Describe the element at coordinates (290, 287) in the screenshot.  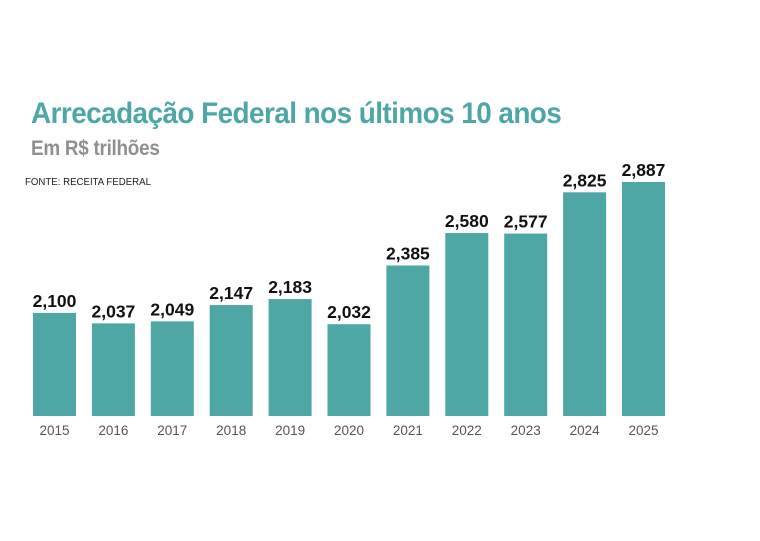
I see `value-label-2019: 2,183` at that location.